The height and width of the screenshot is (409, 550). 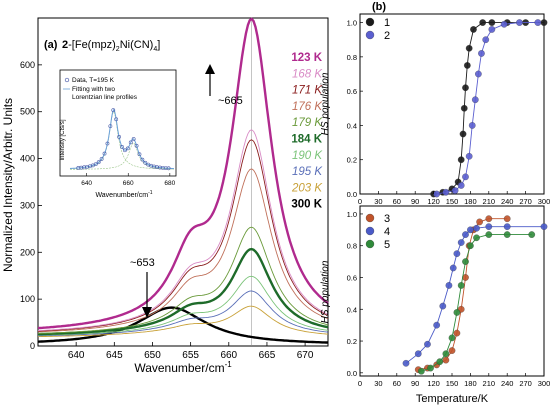 I want to click on x-tick-label: 670, so click(x=305, y=355).